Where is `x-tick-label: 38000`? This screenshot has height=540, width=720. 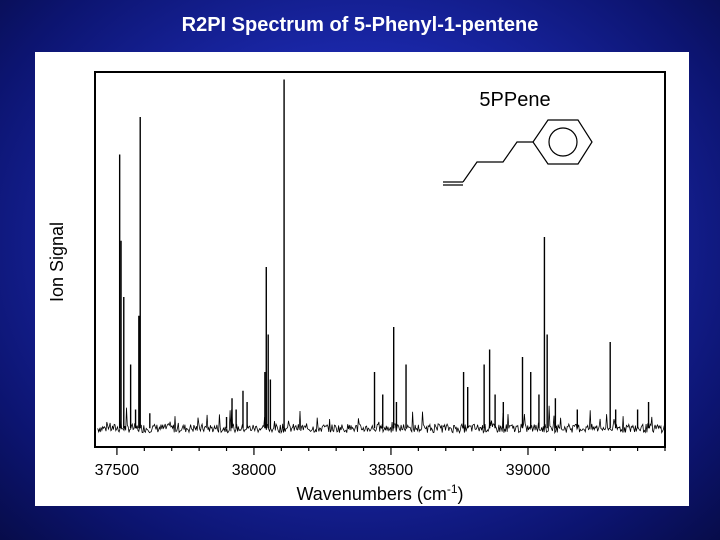 x-tick-label: 38000 is located at coordinates (254, 470).